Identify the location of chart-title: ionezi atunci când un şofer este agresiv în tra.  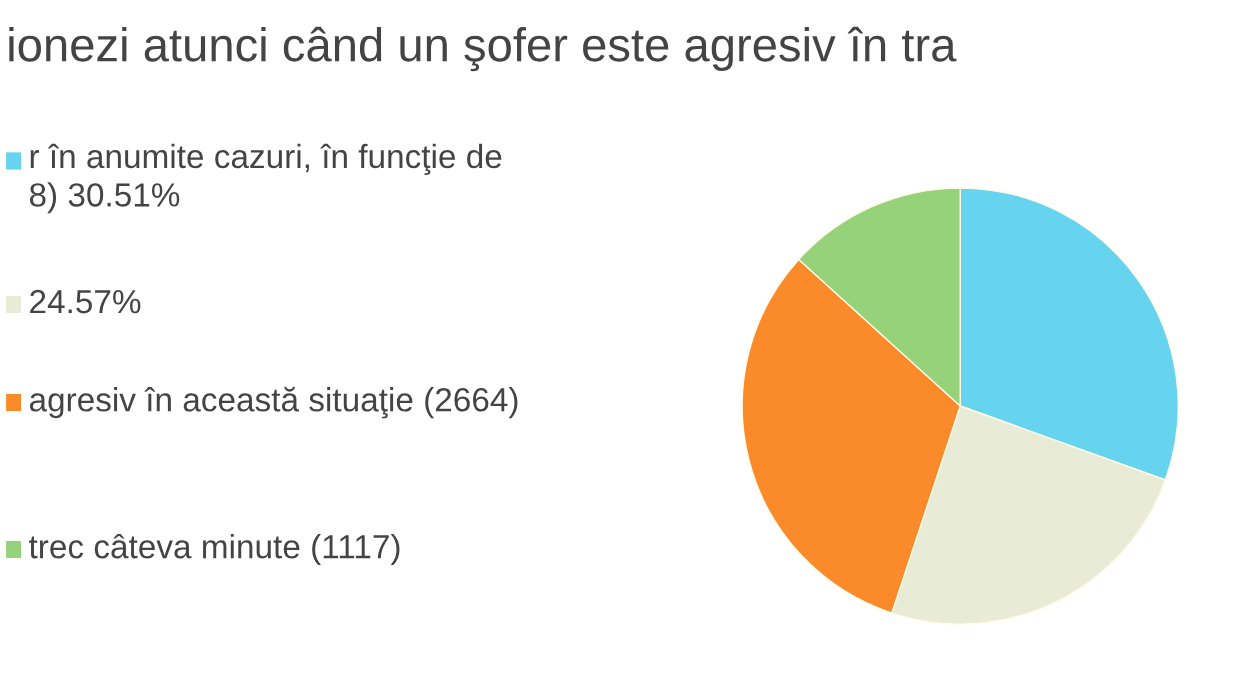
(483, 49).